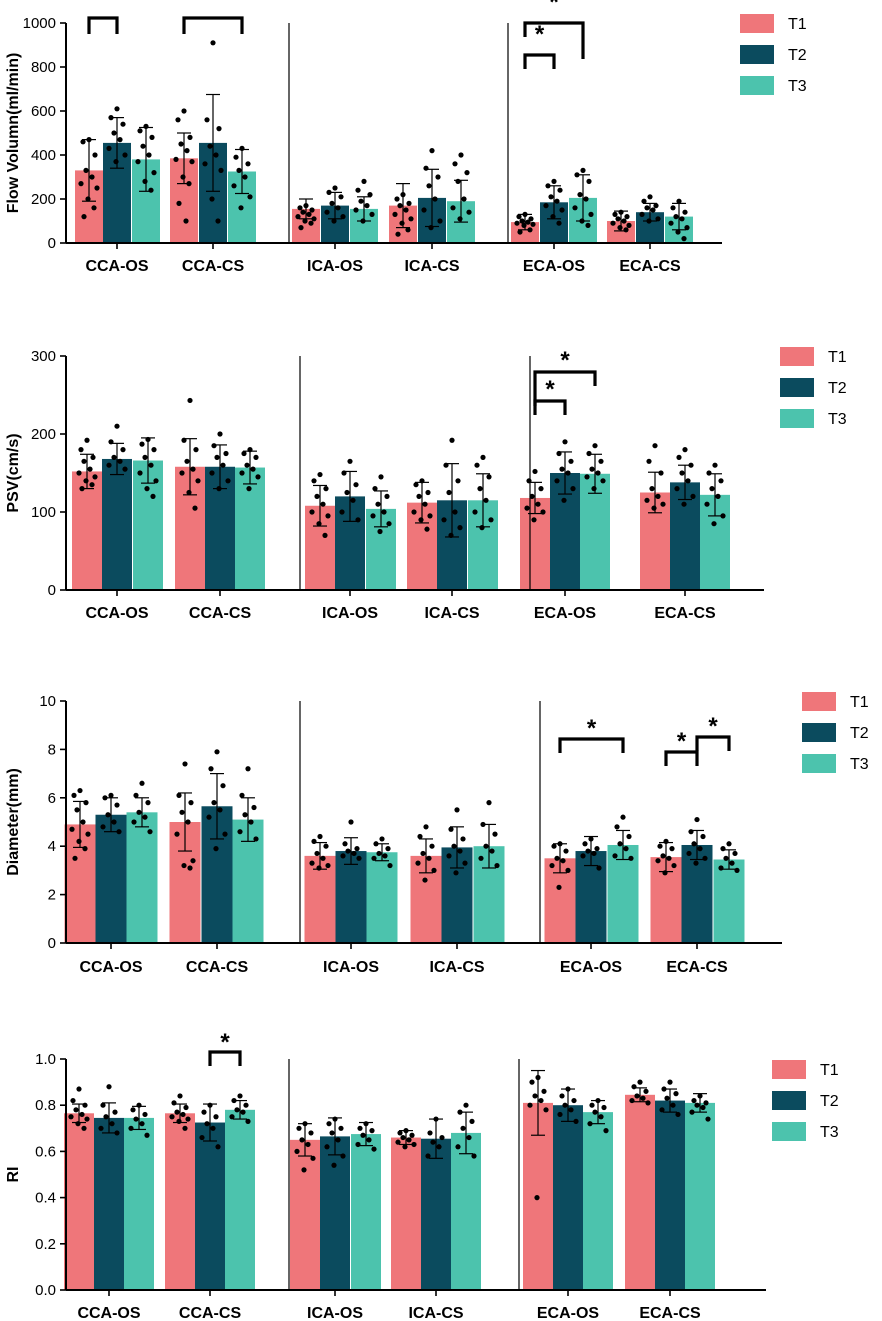  Describe the element at coordinates (829, 1070) in the screenshot. I see `legend-label-T1: T1` at that location.